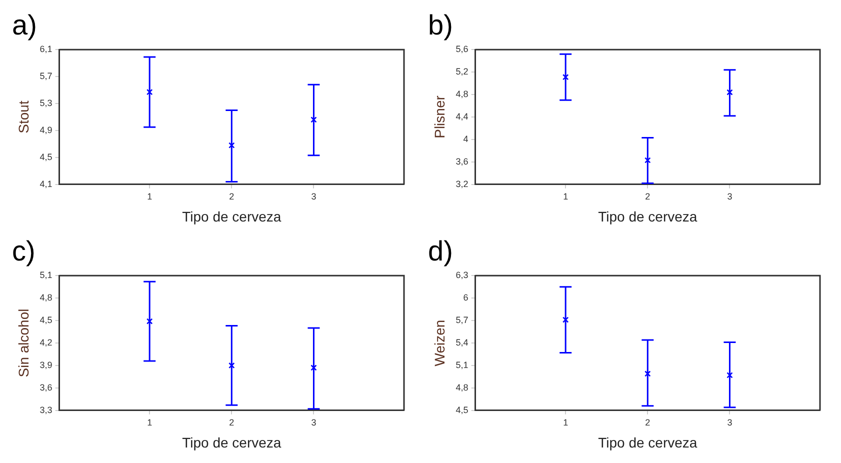 The height and width of the screenshot is (463, 841). Describe the element at coordinates (440, 251) in the screenshot. I see `chart-title: d)` at that location.